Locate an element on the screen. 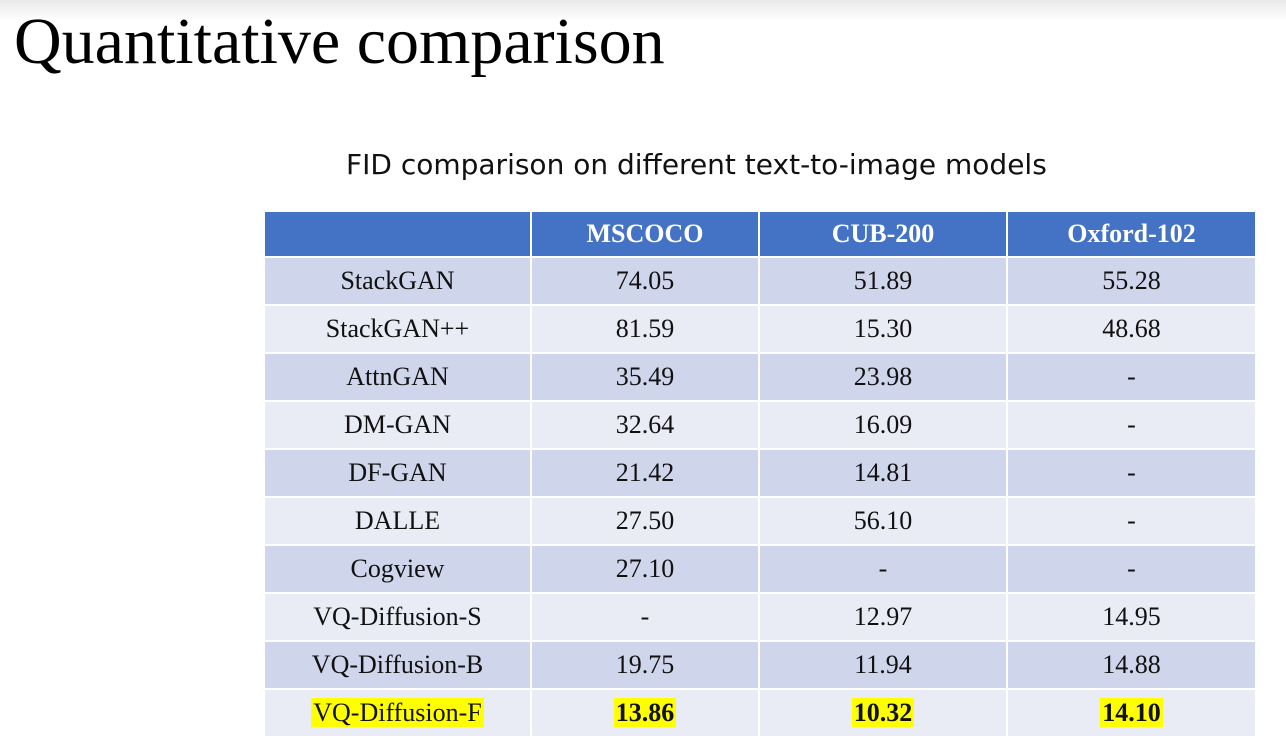 The image size is (1286, 745). table-row-highlighted: VQ-Diffusion-F 13.86 10.32 14.10 is located at coordinates (760, 713).